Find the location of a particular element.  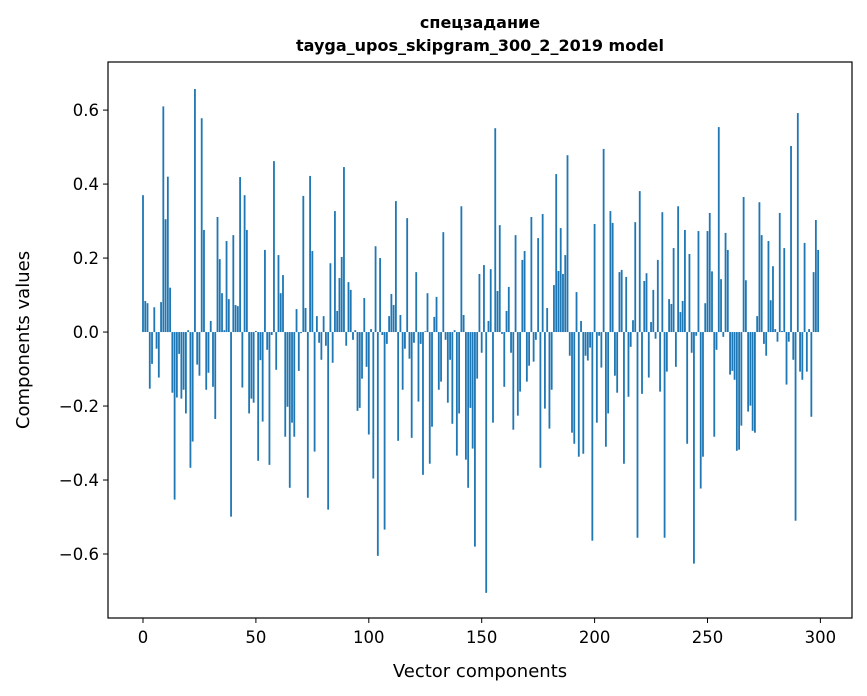

chart-subtitle: tayga_upos_skipgram_300_2_2019 model is located at coordinates (480, 45).